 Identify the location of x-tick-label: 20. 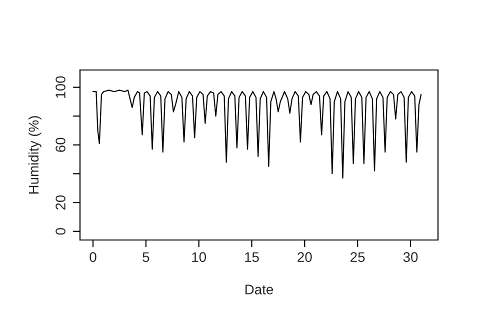
(305, 257).